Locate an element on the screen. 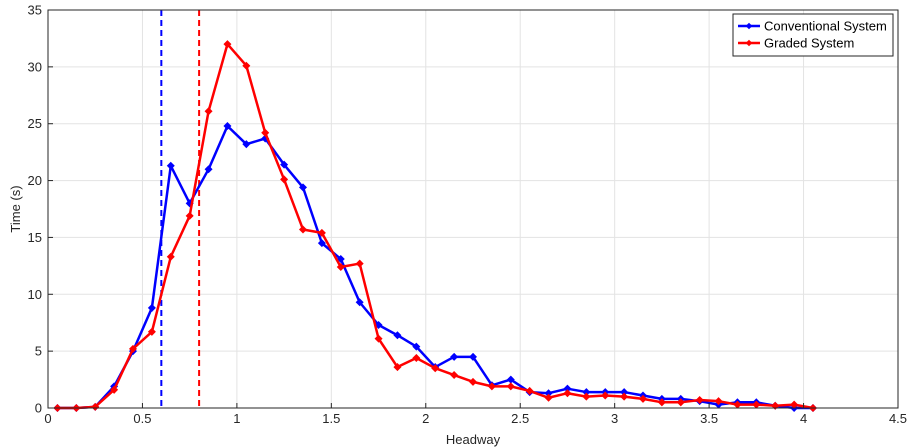 Image resolution: width=908 pixels, height=448 pixels. x-tick-label: 1.5 is located at coordinates (331, 418).